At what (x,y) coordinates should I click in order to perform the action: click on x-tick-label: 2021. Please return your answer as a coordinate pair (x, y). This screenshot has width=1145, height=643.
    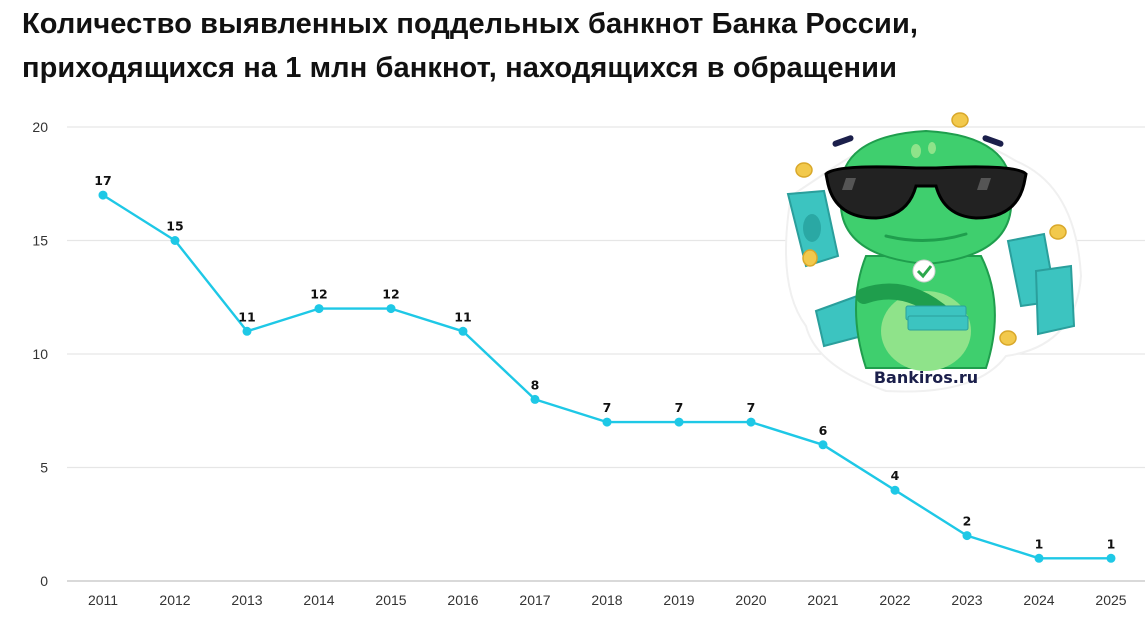
    Looking at the image, I should click on (822, 600).